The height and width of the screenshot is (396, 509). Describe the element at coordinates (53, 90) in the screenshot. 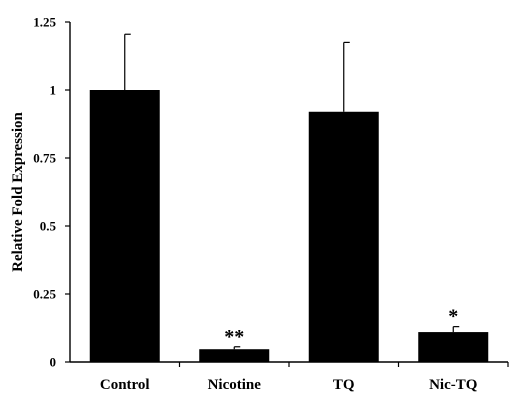

I see `y-tick-label: 1` at that location.